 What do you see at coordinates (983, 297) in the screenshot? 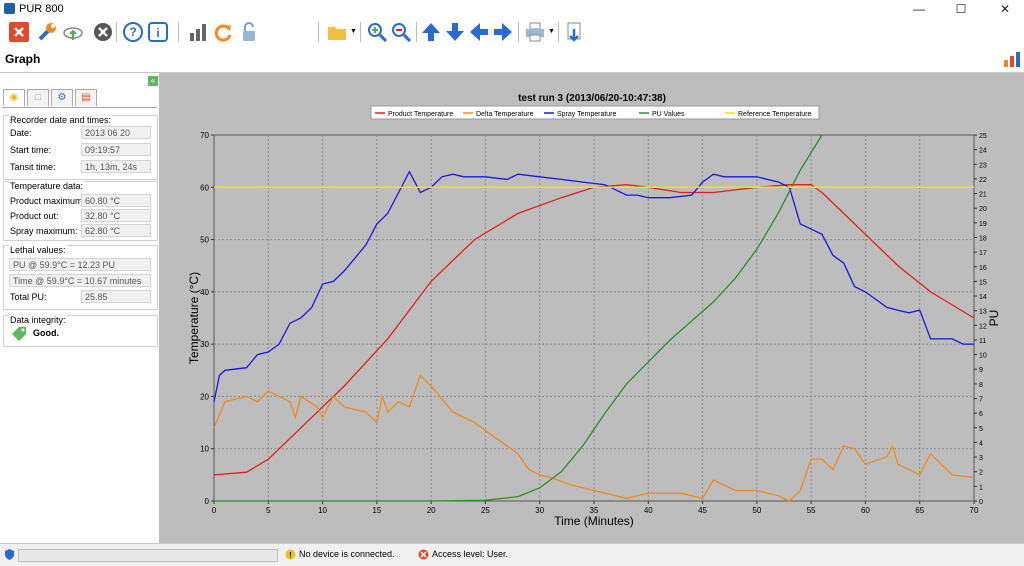
I see `y2-tick-label: 14` at bounding box center [983, 297].